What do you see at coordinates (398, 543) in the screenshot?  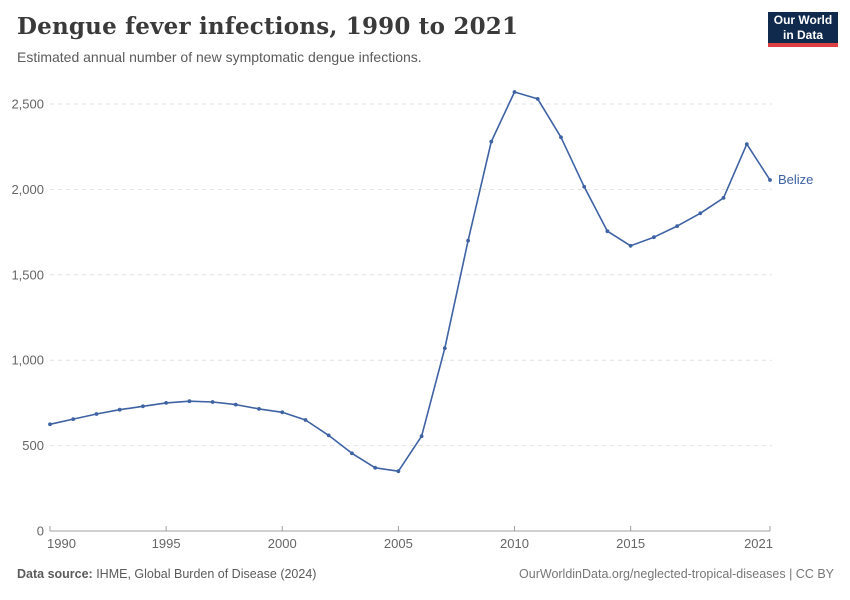 I see `x-axis-tick-label: 2005` at bounding box center [398, 543].